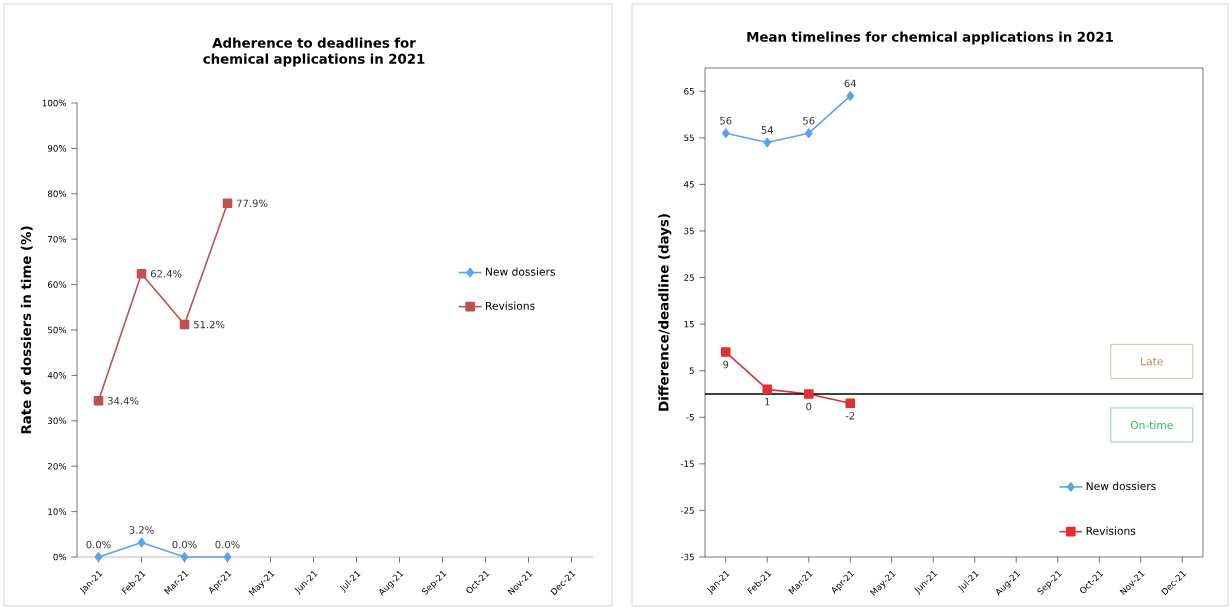  Describe the element at coordinates (689, 277) in the screenshot. I see `y-tick-label: 25` at that location.